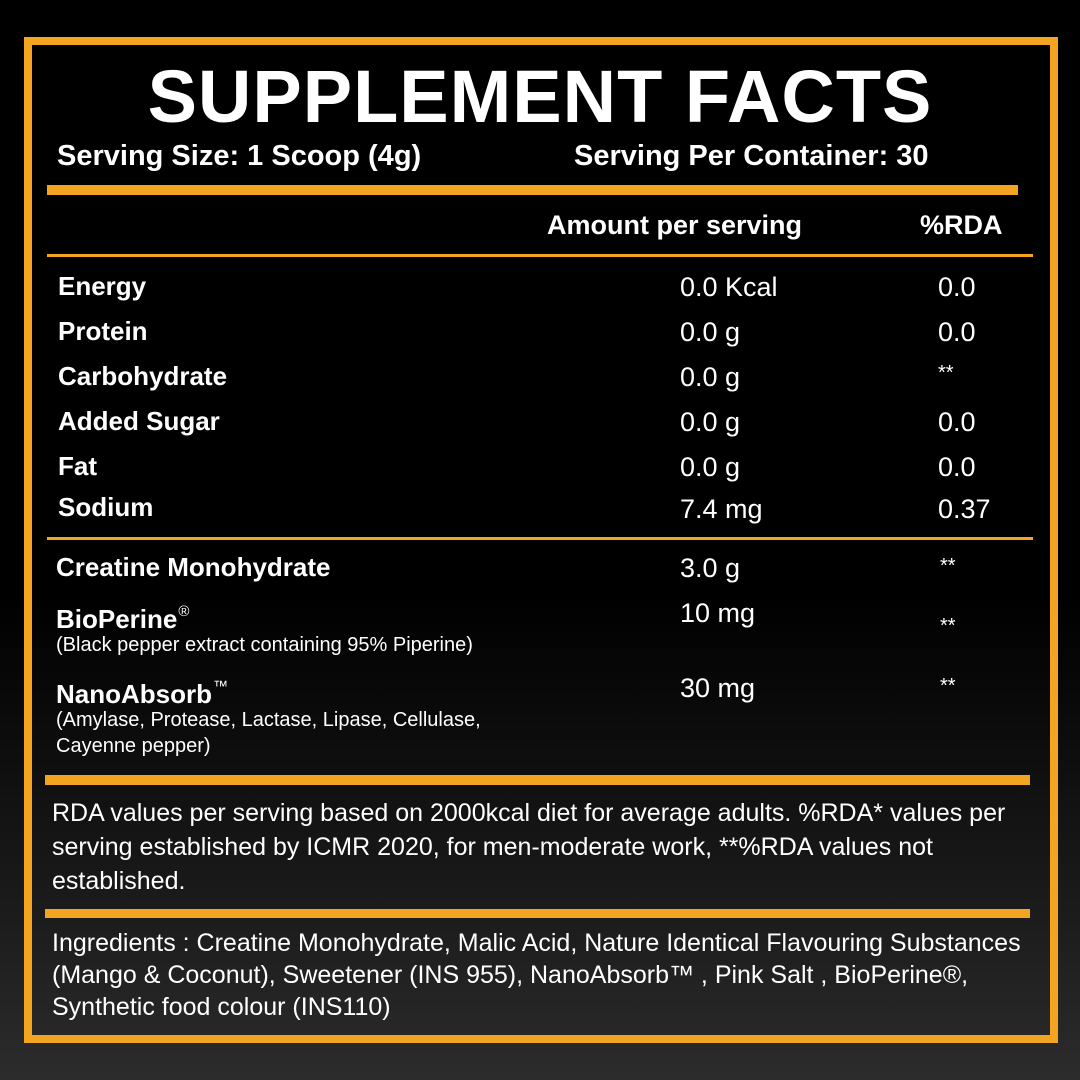 This screenshot has height=1080, width=1080. I want to click on nutrient-amount: 0.0 Kcal, so click(729, 287).